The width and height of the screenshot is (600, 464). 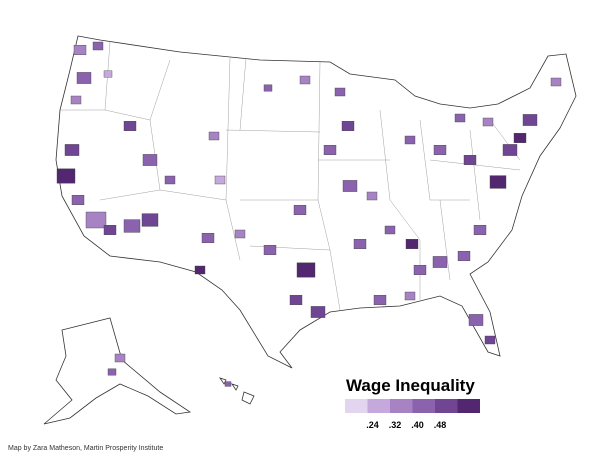 What do you see at coordinates (410, 385) in the screenshot?
I see `legend-title: Wage Inequality` at bounding box center [410, 385].